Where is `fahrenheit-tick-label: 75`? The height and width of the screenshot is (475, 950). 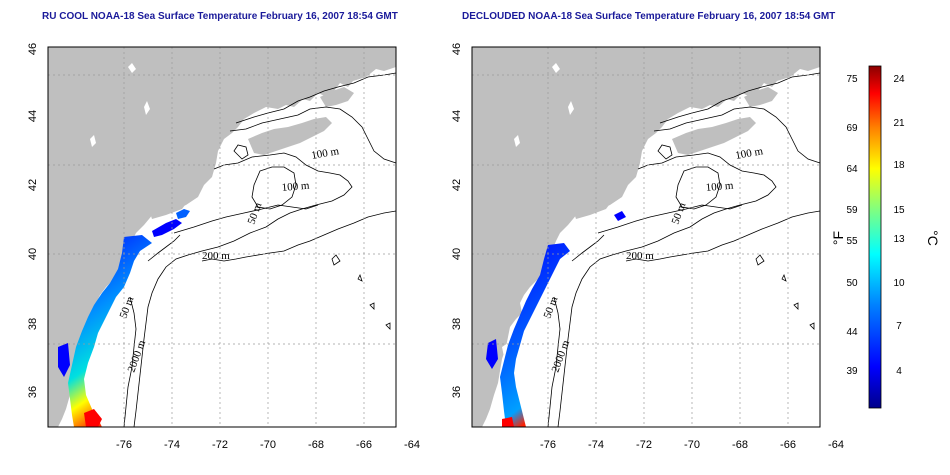 fahrenheit-tick-label: 75 is located at coordinates (852, 79).